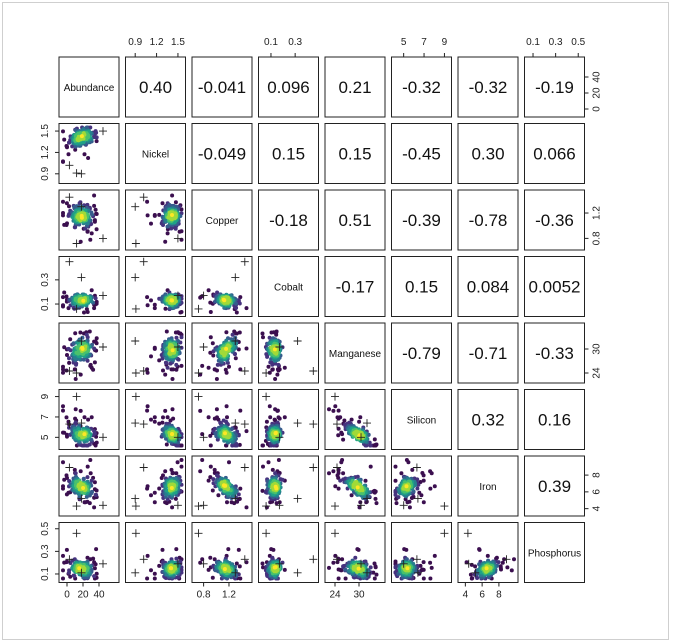 Image resolution: width=673 pixels, height=644 pixels. I want to click on panel-abundance-iron, so click(488, 87).